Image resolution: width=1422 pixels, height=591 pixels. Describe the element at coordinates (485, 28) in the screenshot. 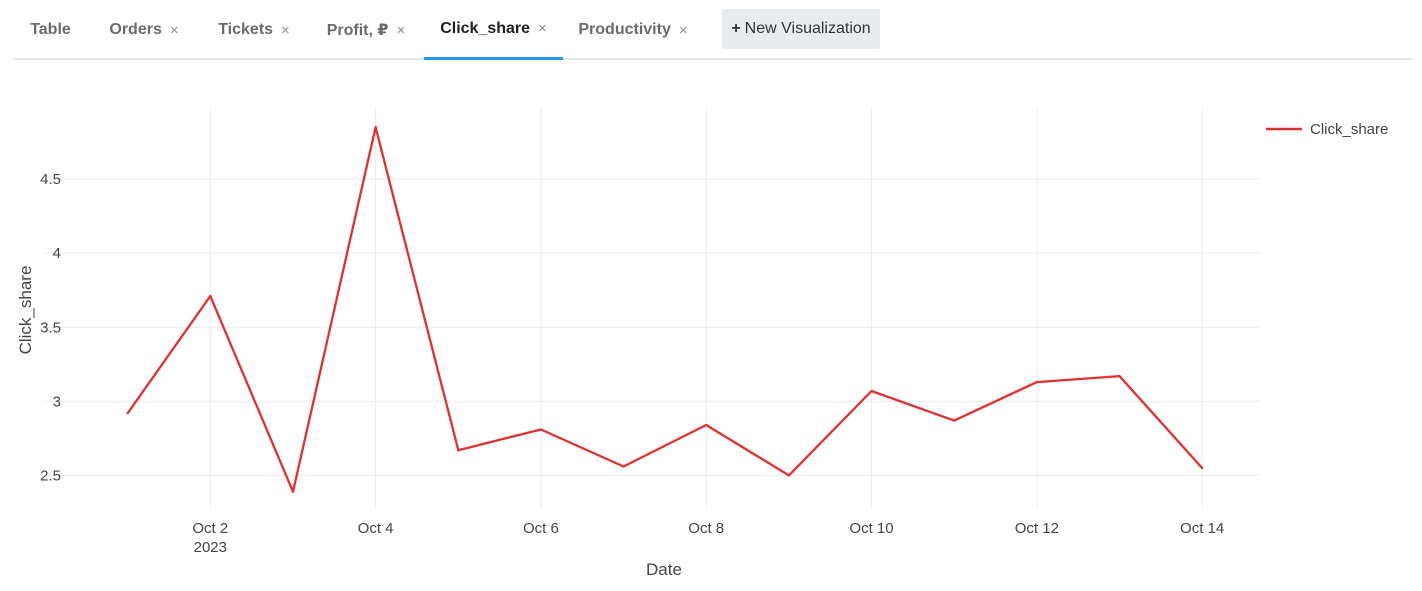

I see `tab-label: Click_share` at that location.